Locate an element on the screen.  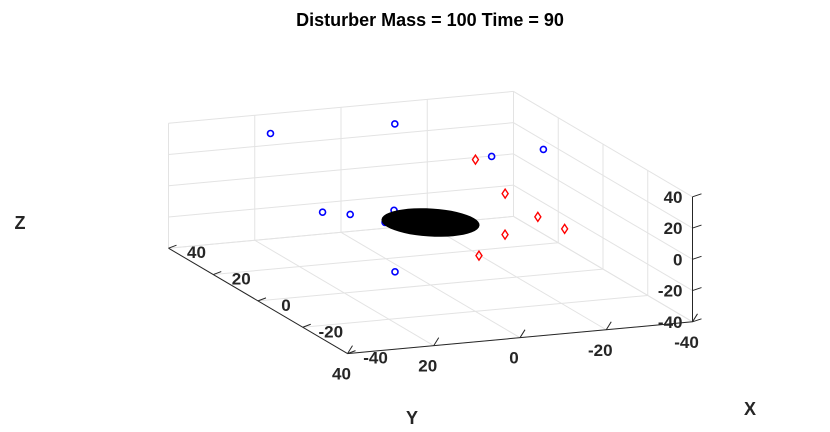
z-tick-label: -20 is located at coordinates (670, 291).